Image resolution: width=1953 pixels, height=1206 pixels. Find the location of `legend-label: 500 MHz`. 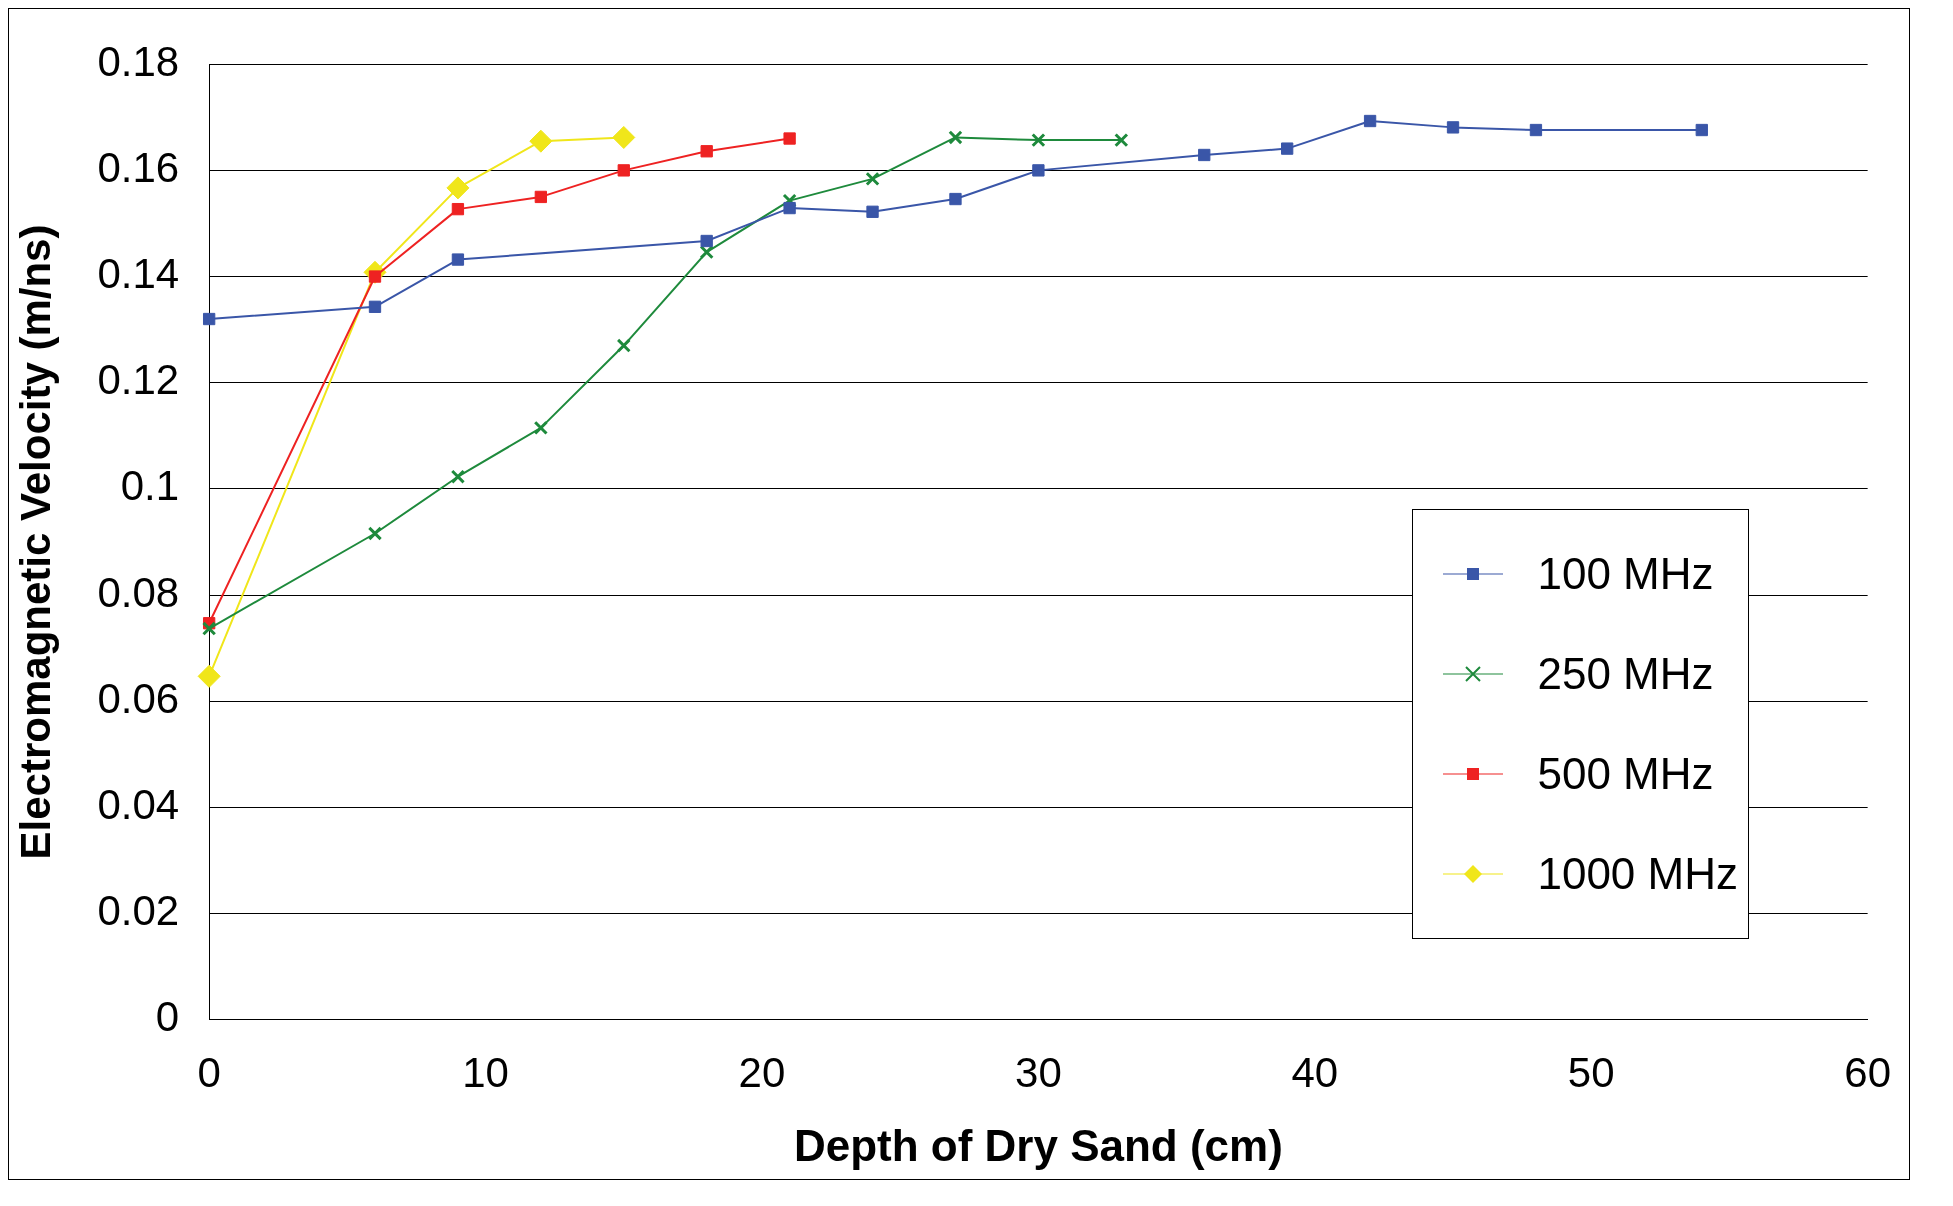

legend-label: 500 MHz is located at coordinates (1625, 774).